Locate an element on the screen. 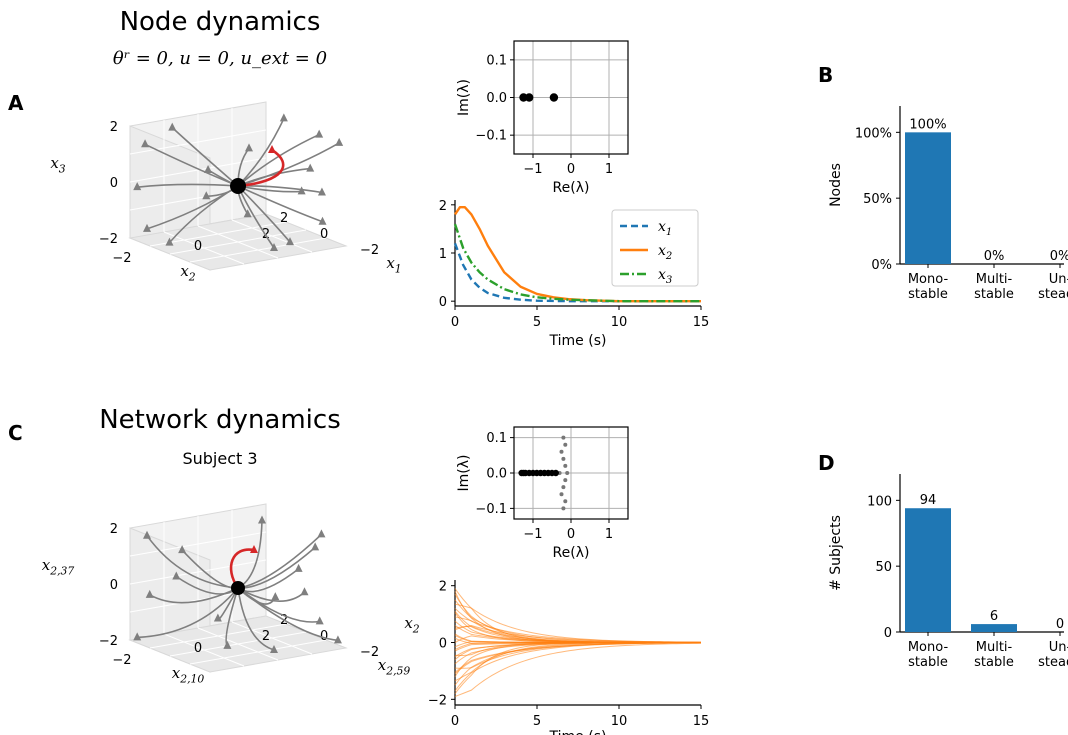 This screenshot has height=735, width=1068. network-title: Network dynamics is located at coordinates (220, 420).